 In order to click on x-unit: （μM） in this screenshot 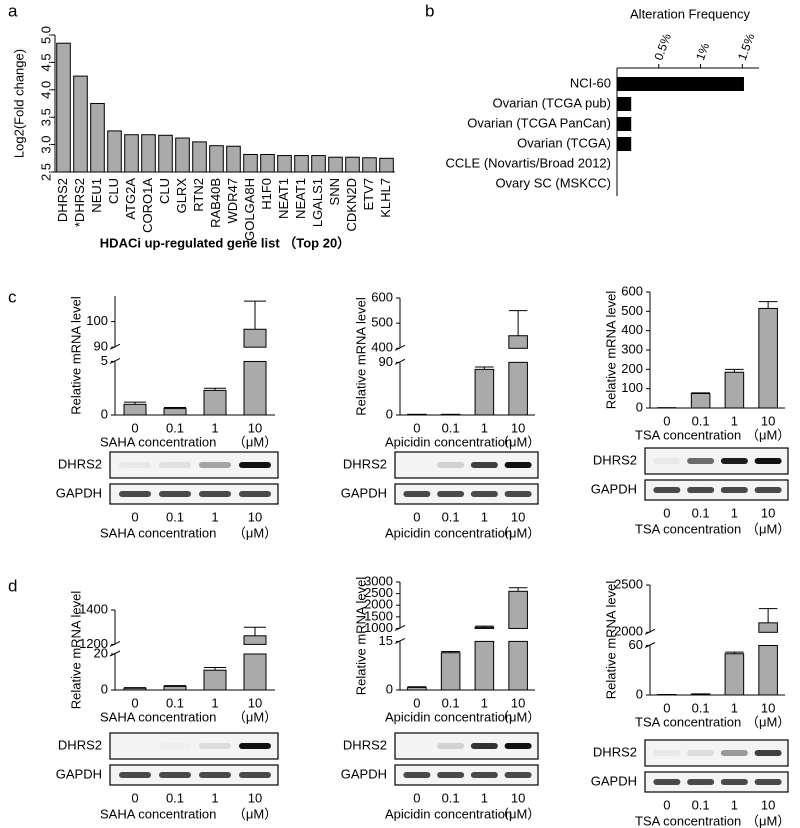, I will do `click(255, 716)`.